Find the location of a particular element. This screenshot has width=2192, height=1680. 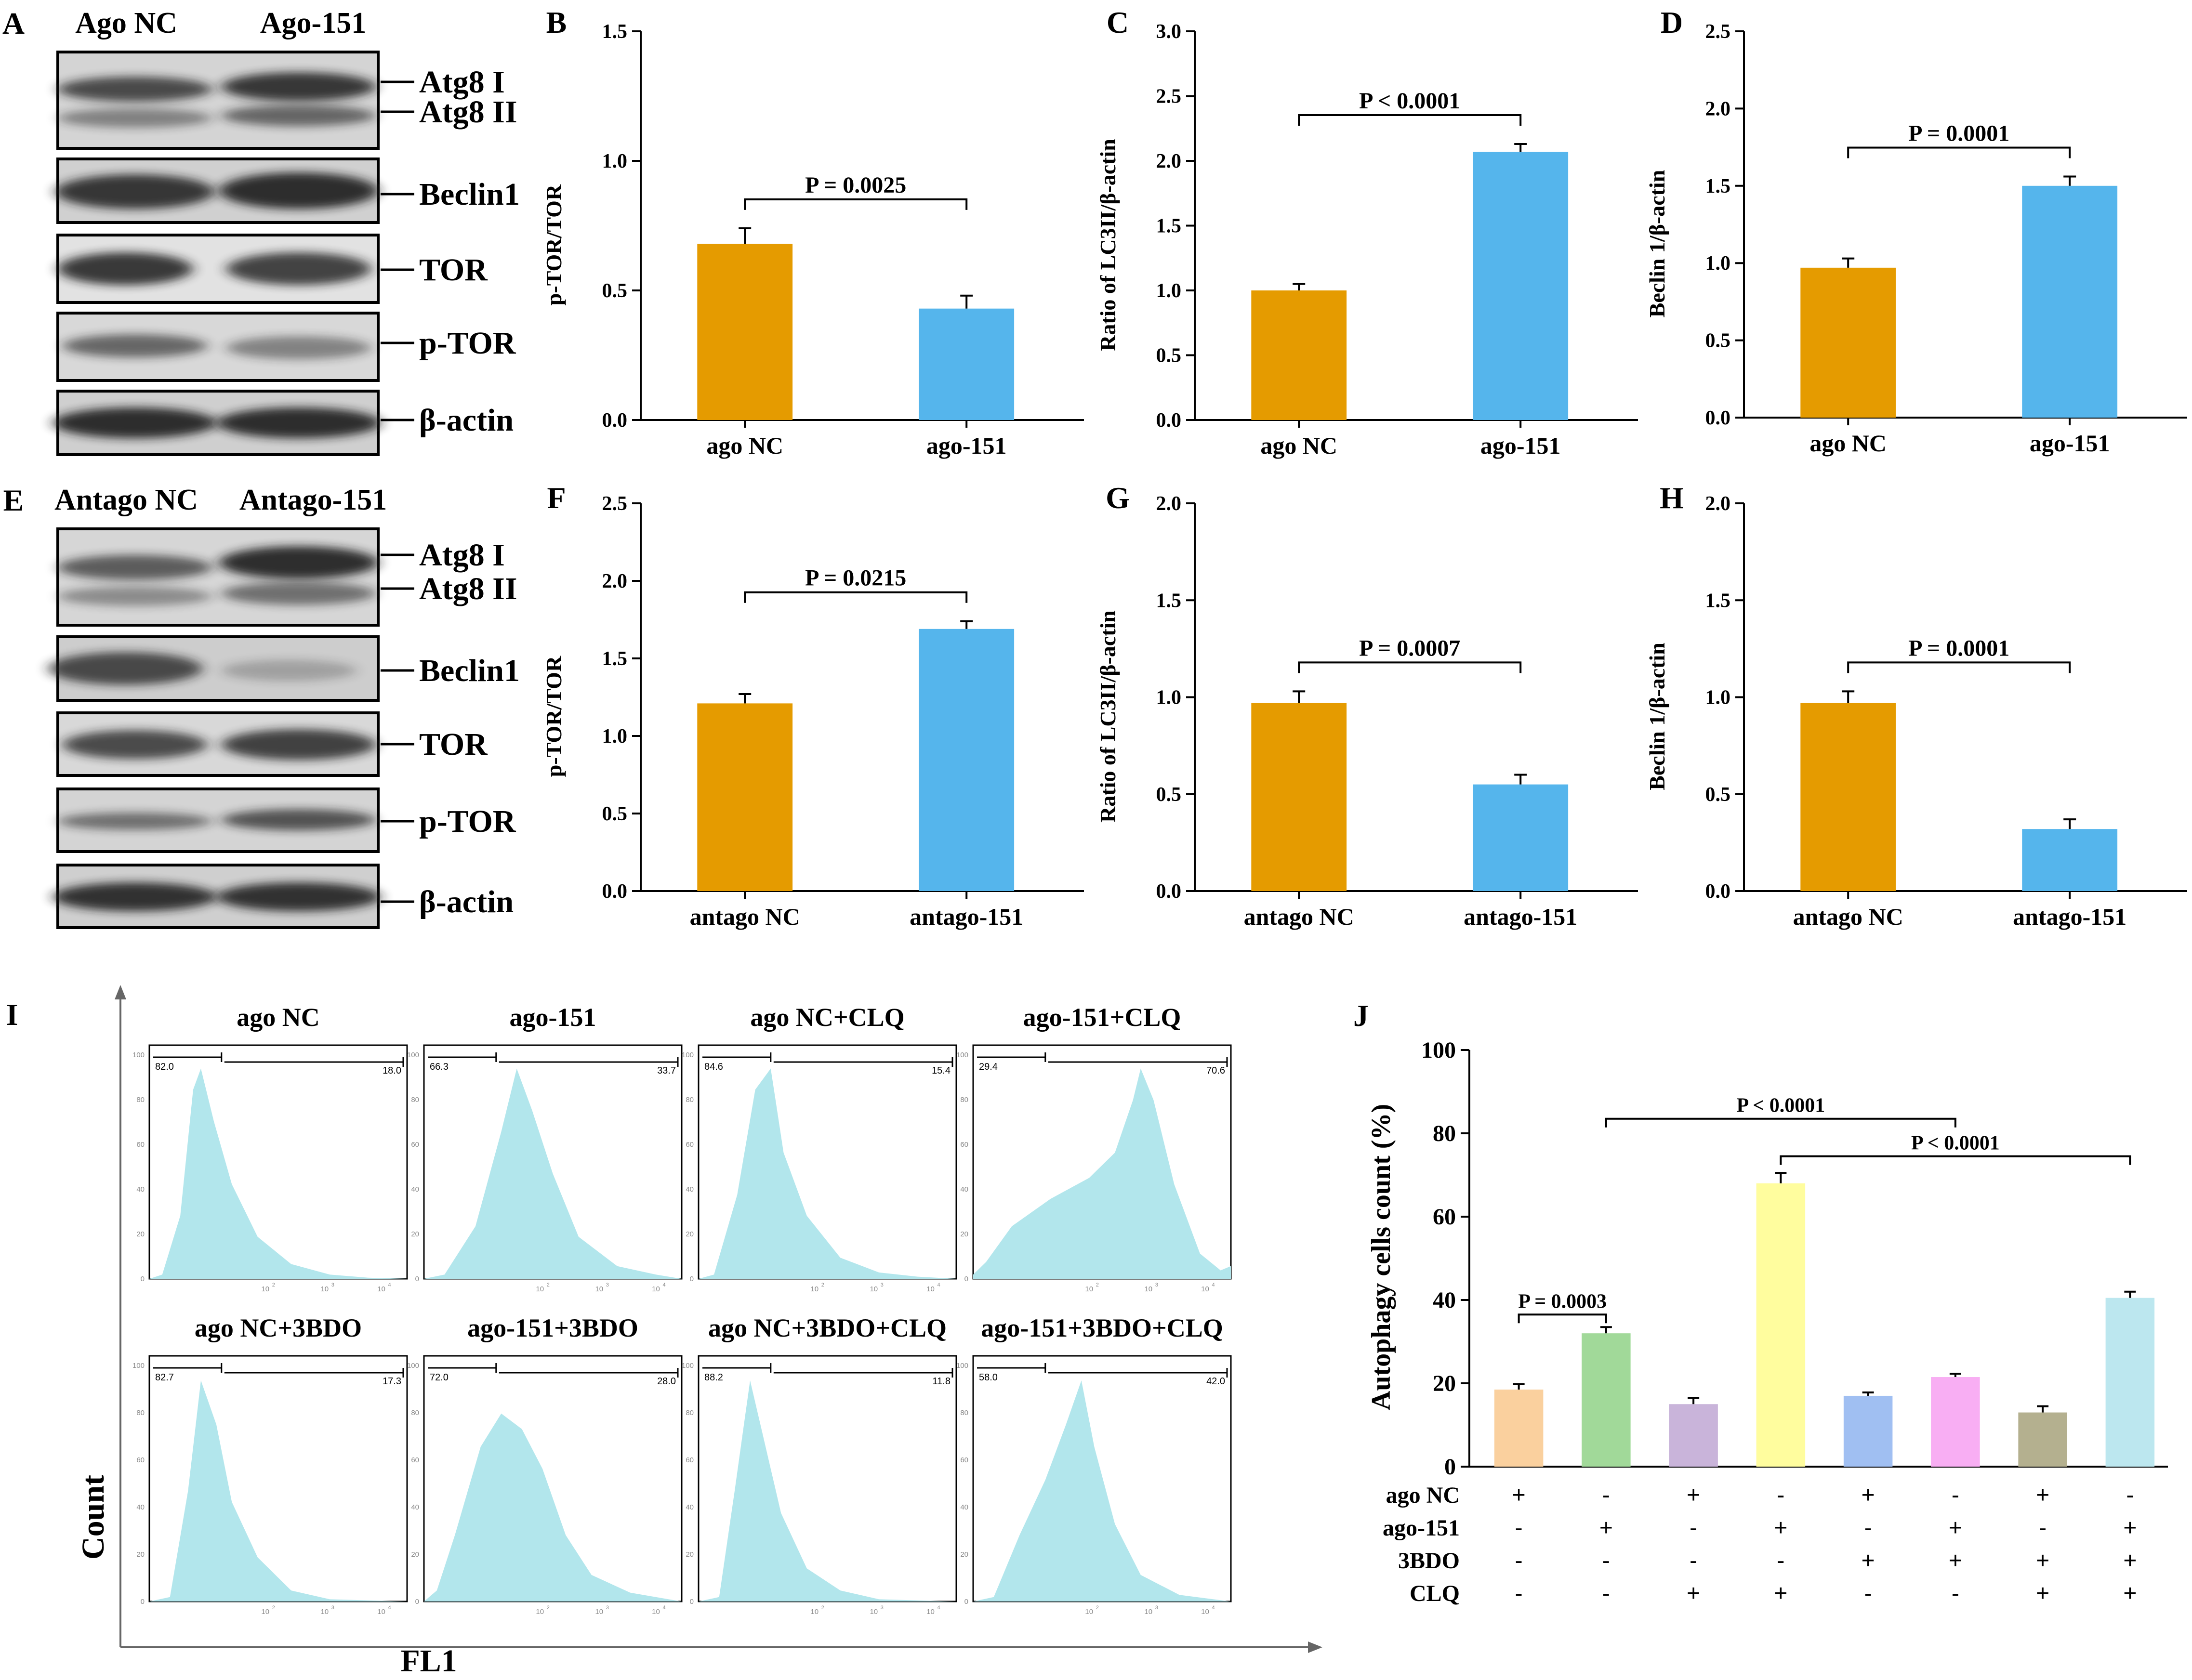

y-tick-label: 3.0 is located at coordinates (1169, 32).